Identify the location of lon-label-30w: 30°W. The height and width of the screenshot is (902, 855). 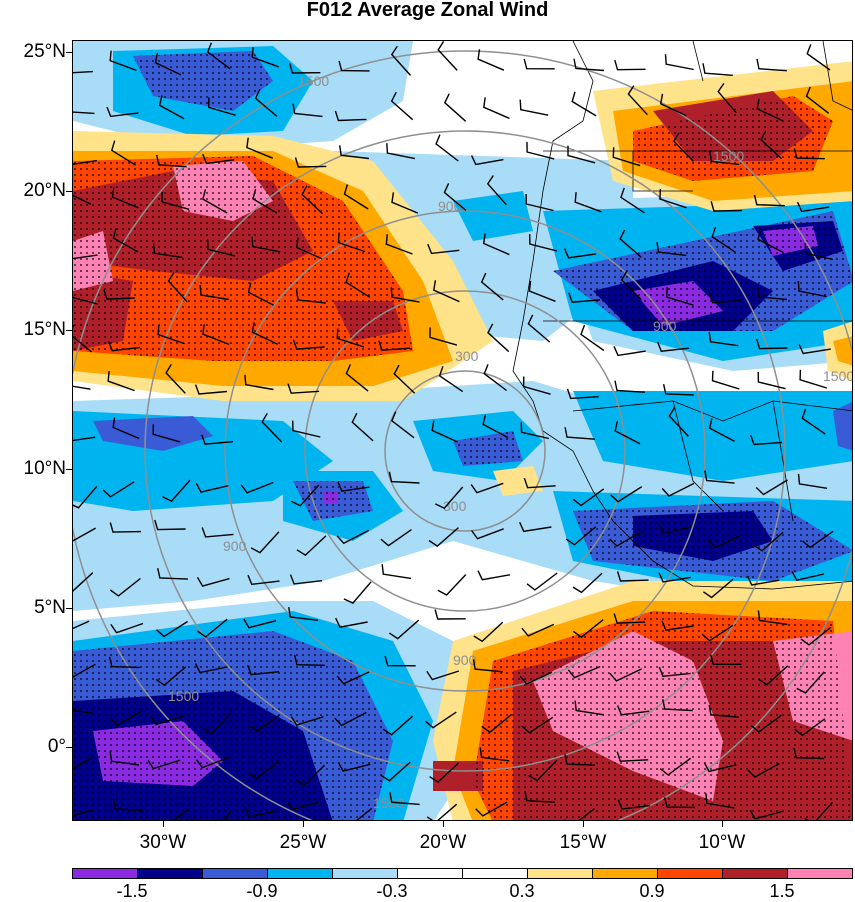
(163, 842).